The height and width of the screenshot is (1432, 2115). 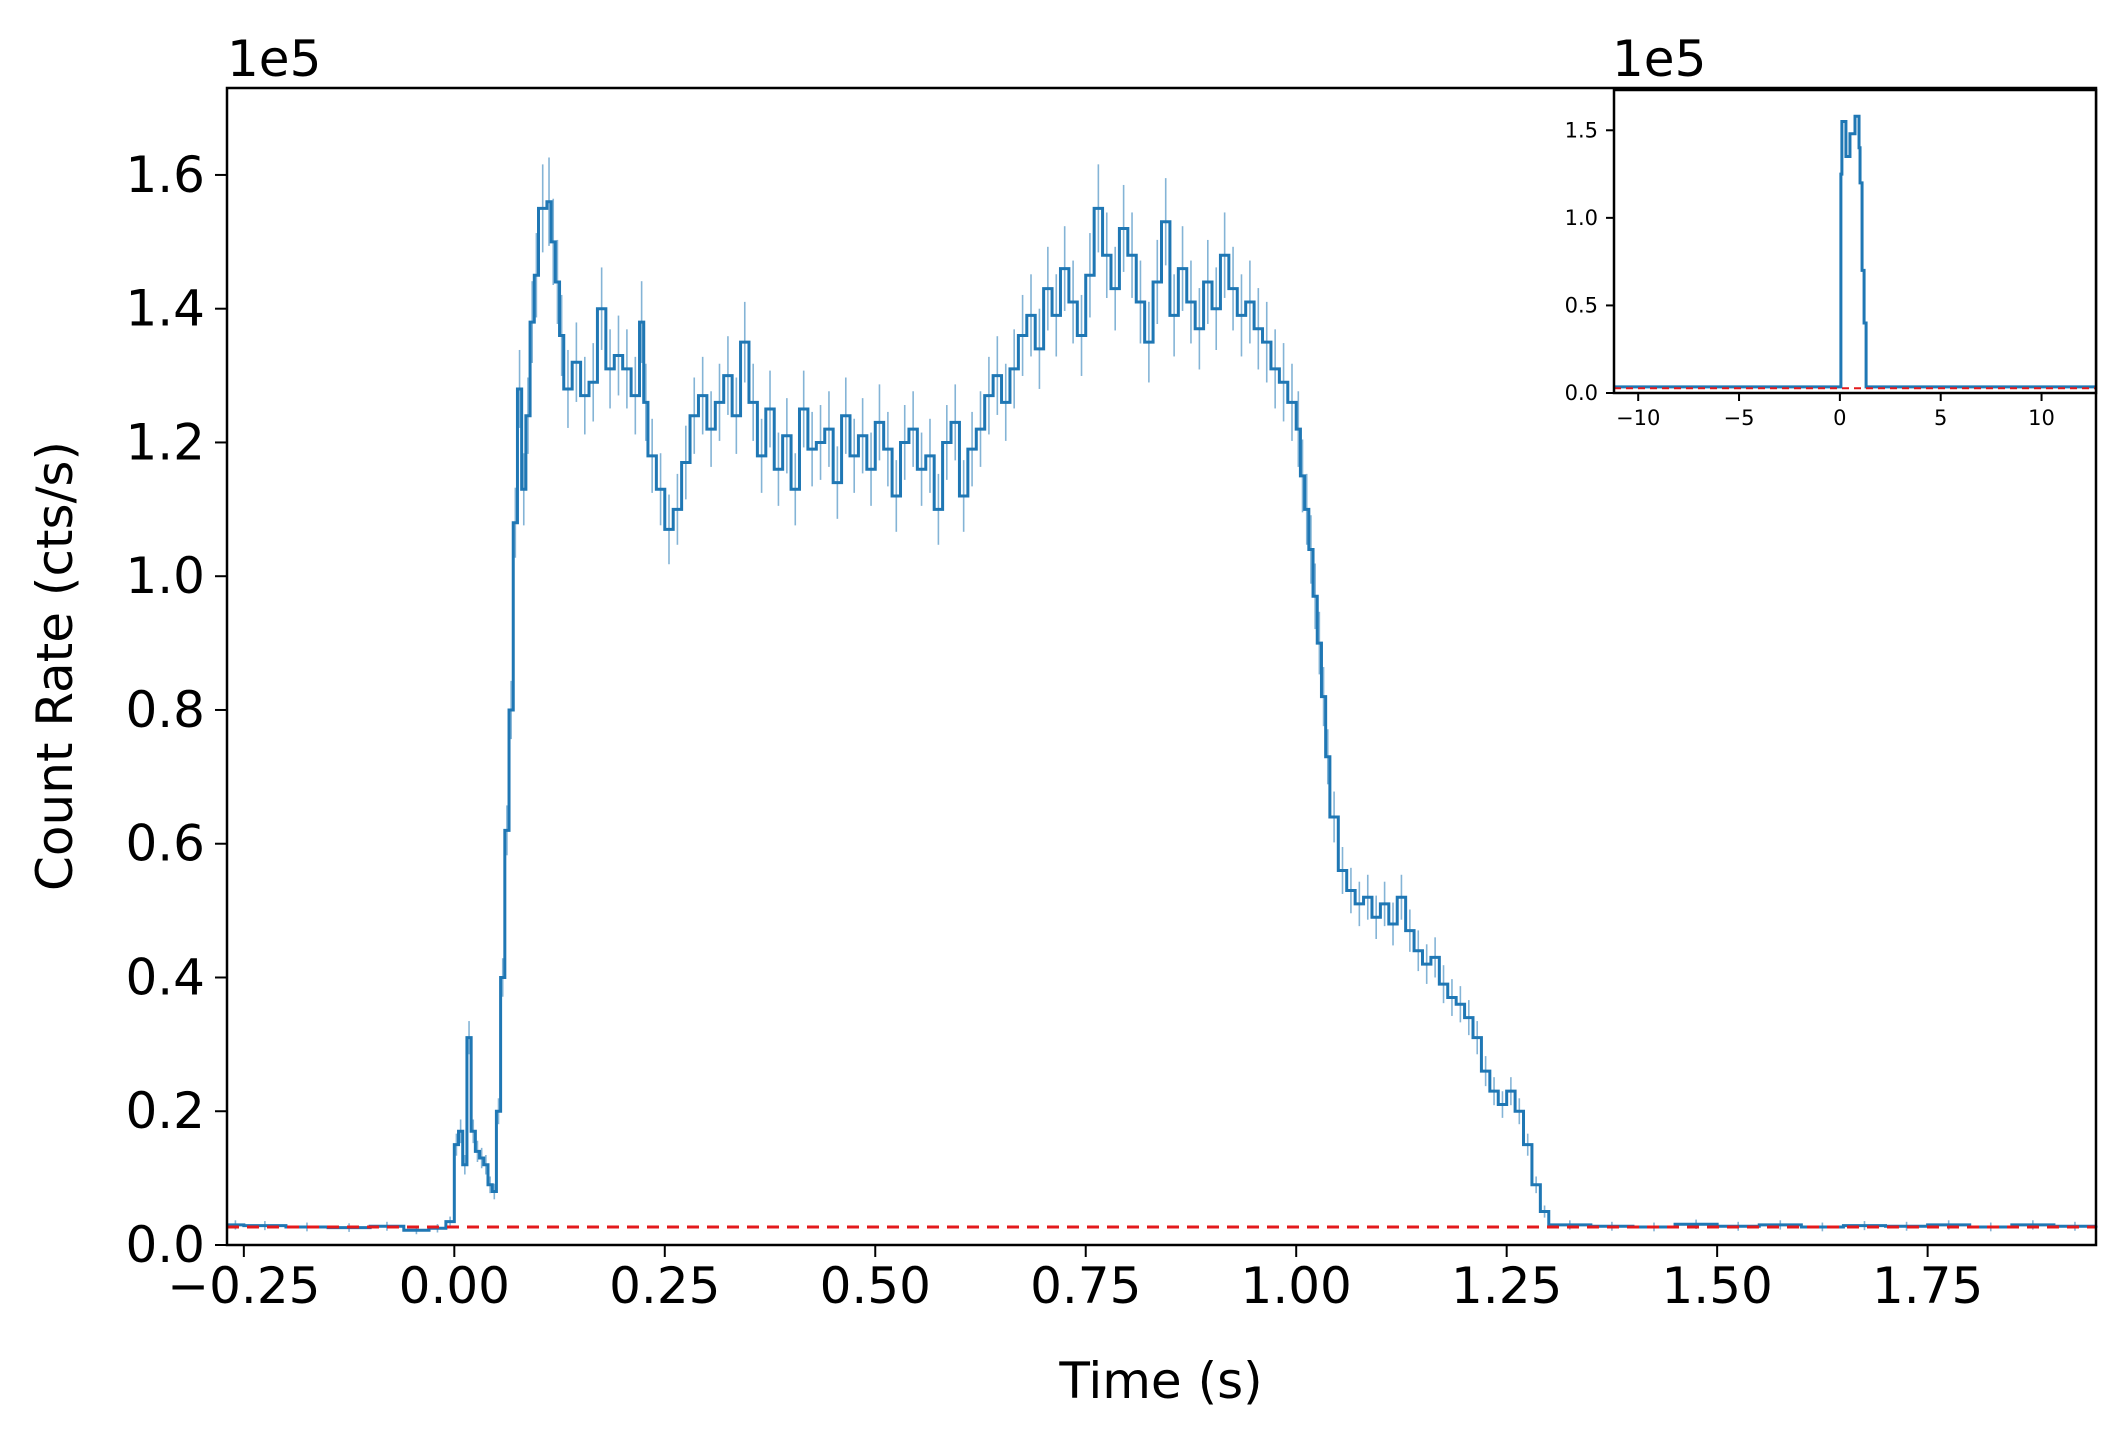 What do you see at coordinates (1638, 418) in the screenshot?
I see `x-tick-label: −10` at bounding box center [1638, 418].